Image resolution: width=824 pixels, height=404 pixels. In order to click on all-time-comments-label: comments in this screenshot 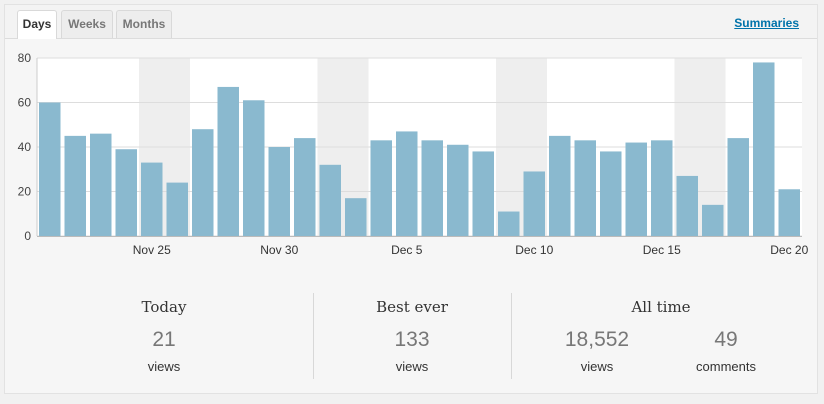, I will do `click(726, 366)`.